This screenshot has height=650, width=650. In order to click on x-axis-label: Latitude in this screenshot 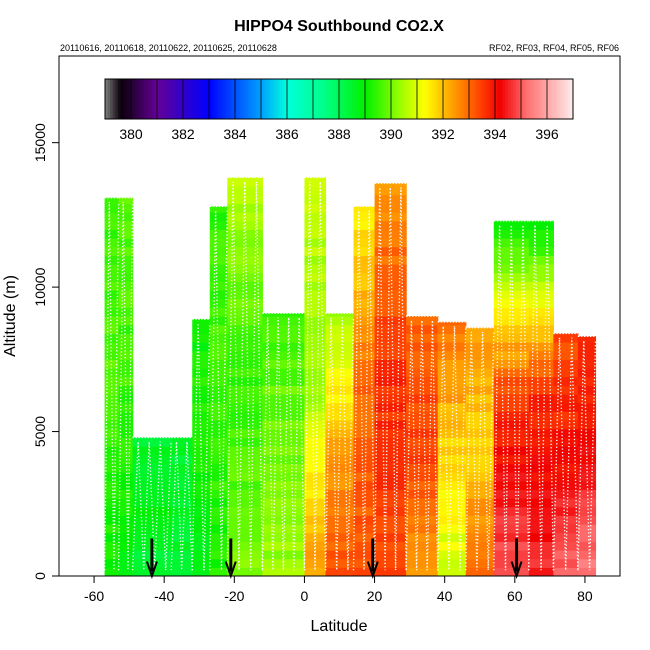, I will do `click(339, 626)`.